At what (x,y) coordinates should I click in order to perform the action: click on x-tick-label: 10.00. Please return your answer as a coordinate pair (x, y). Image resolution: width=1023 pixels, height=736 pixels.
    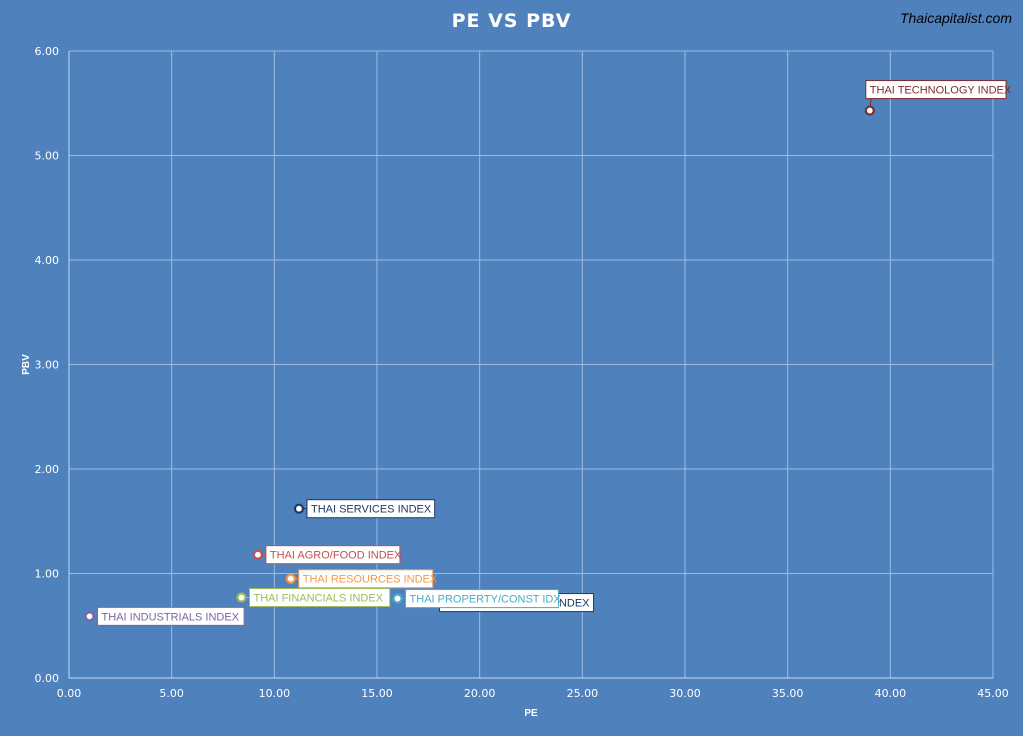
    Looking at the image, I should click on (275, 693).